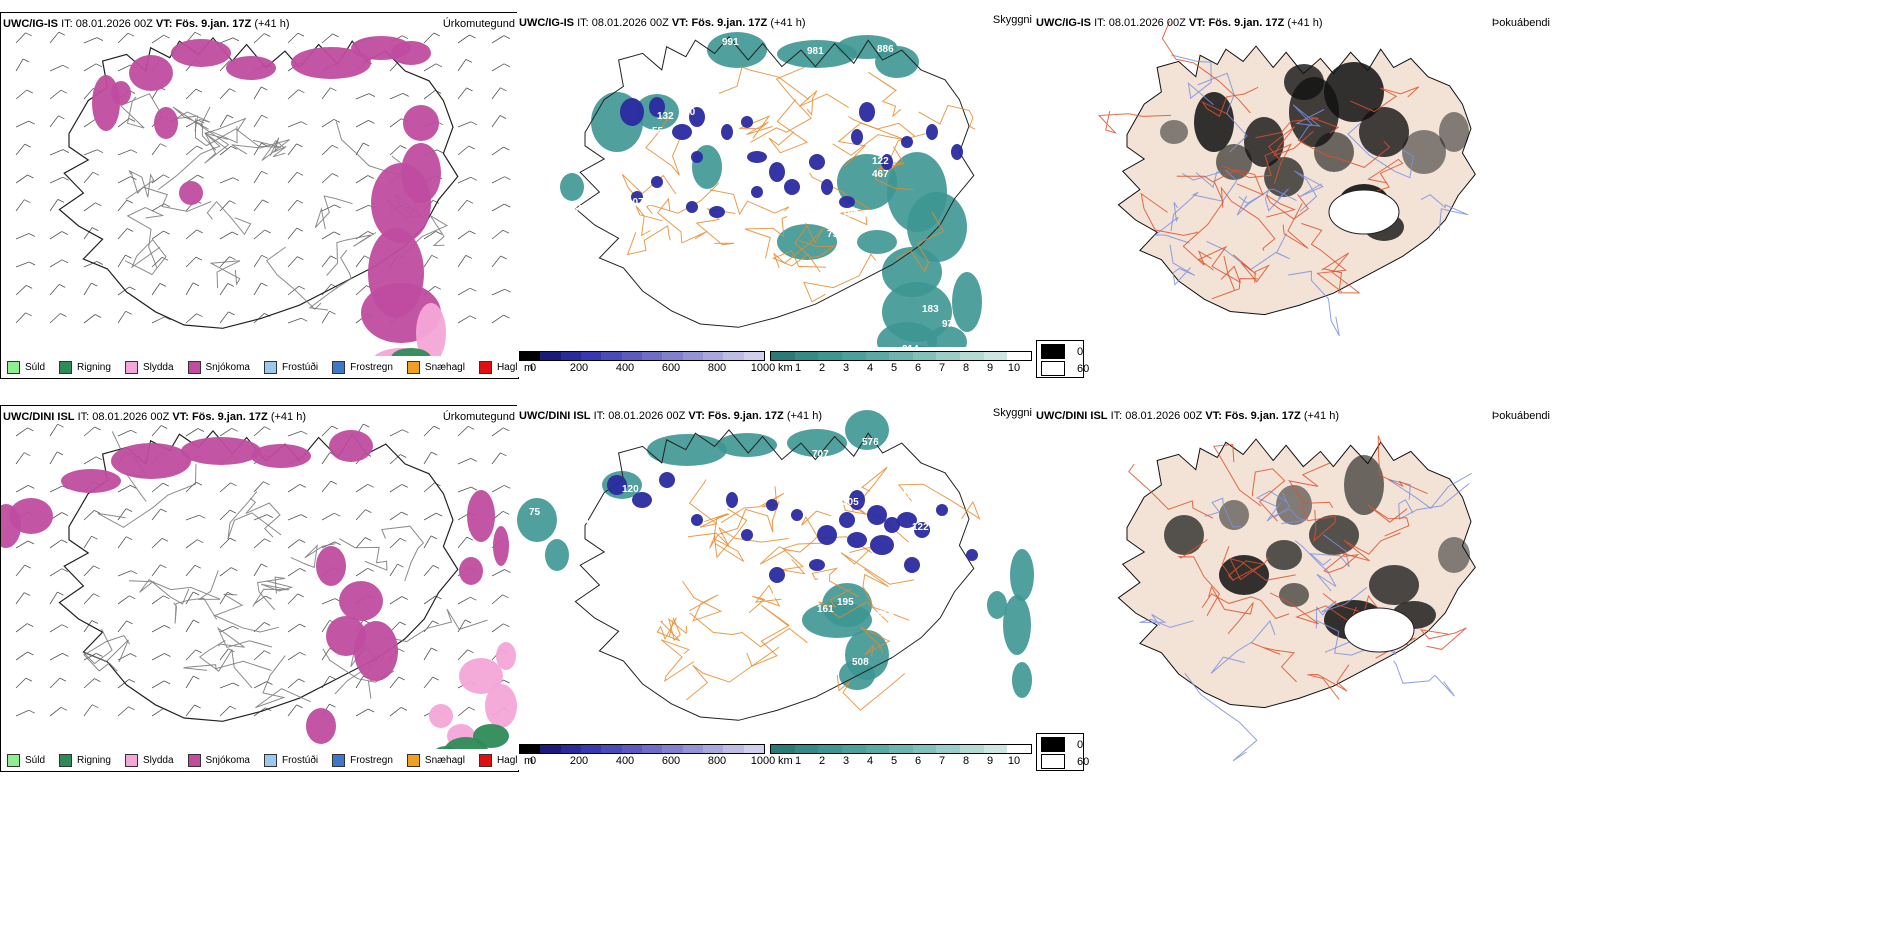 The width and height of the screenshot is (1900, 950). What do you see at coordinates (258, 182) in the screenshot?
I see `iceland-outline` at bounding box center [258, 182].